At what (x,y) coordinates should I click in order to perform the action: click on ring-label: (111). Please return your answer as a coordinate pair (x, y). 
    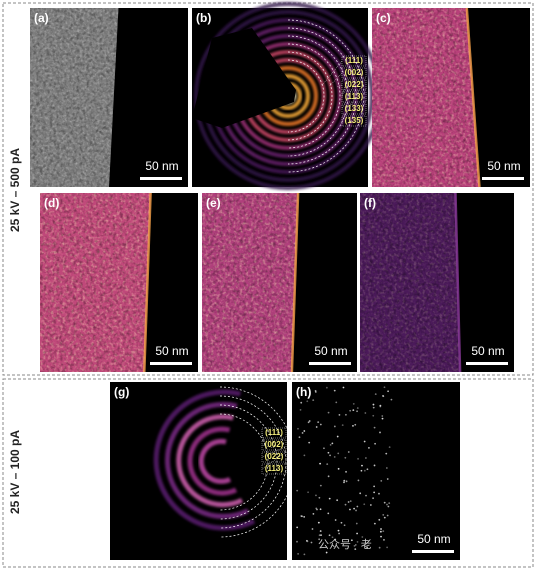
    Looking at the image, I should click on (274, 432).